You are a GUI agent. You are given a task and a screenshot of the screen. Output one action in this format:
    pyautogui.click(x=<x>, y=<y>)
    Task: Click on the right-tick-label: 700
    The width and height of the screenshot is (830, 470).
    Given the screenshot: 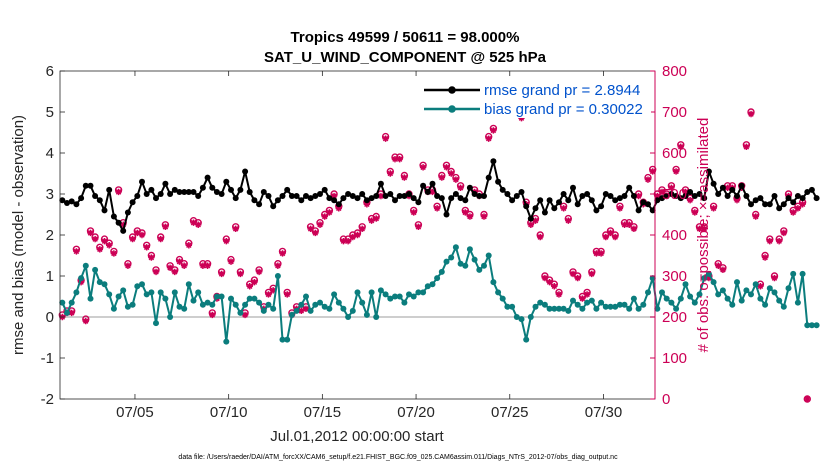 What is the action you would take?
    pyautogui.click(x=674, y=112)
    